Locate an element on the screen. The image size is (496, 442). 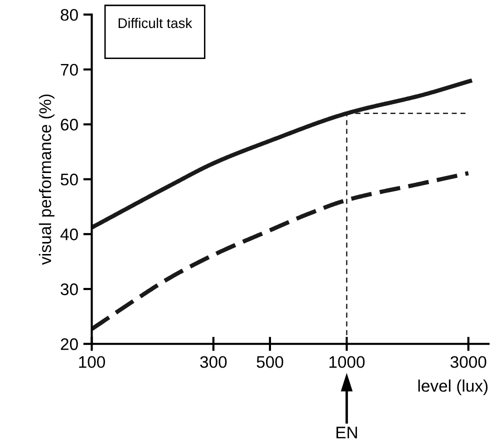
y-tick-label: 50 is located at coordinates (69, 180).